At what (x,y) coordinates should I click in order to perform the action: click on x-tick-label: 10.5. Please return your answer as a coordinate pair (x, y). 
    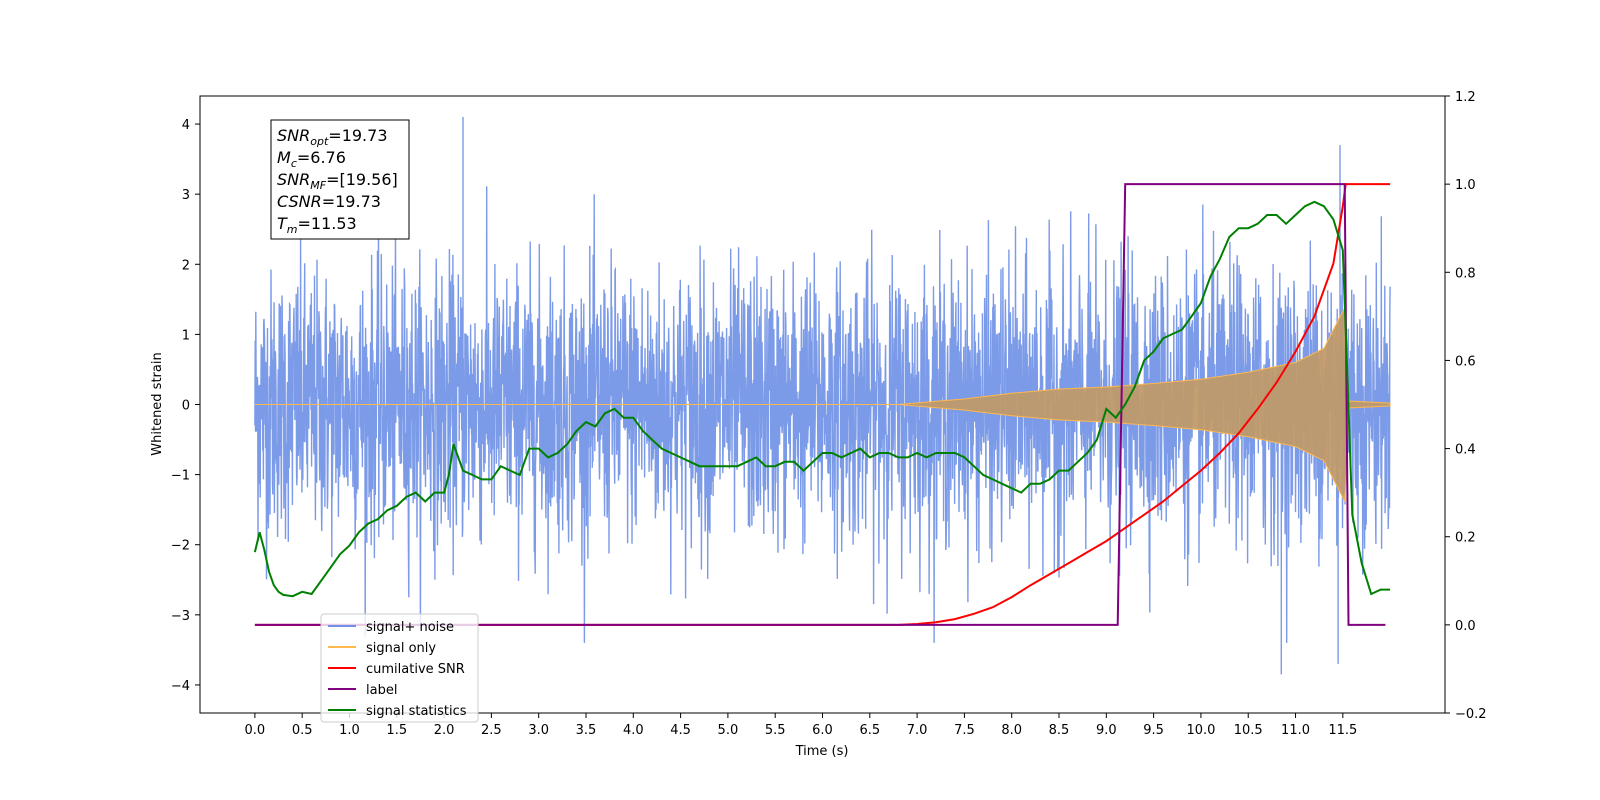
    Looking at the image, I should click on (1248, 730).